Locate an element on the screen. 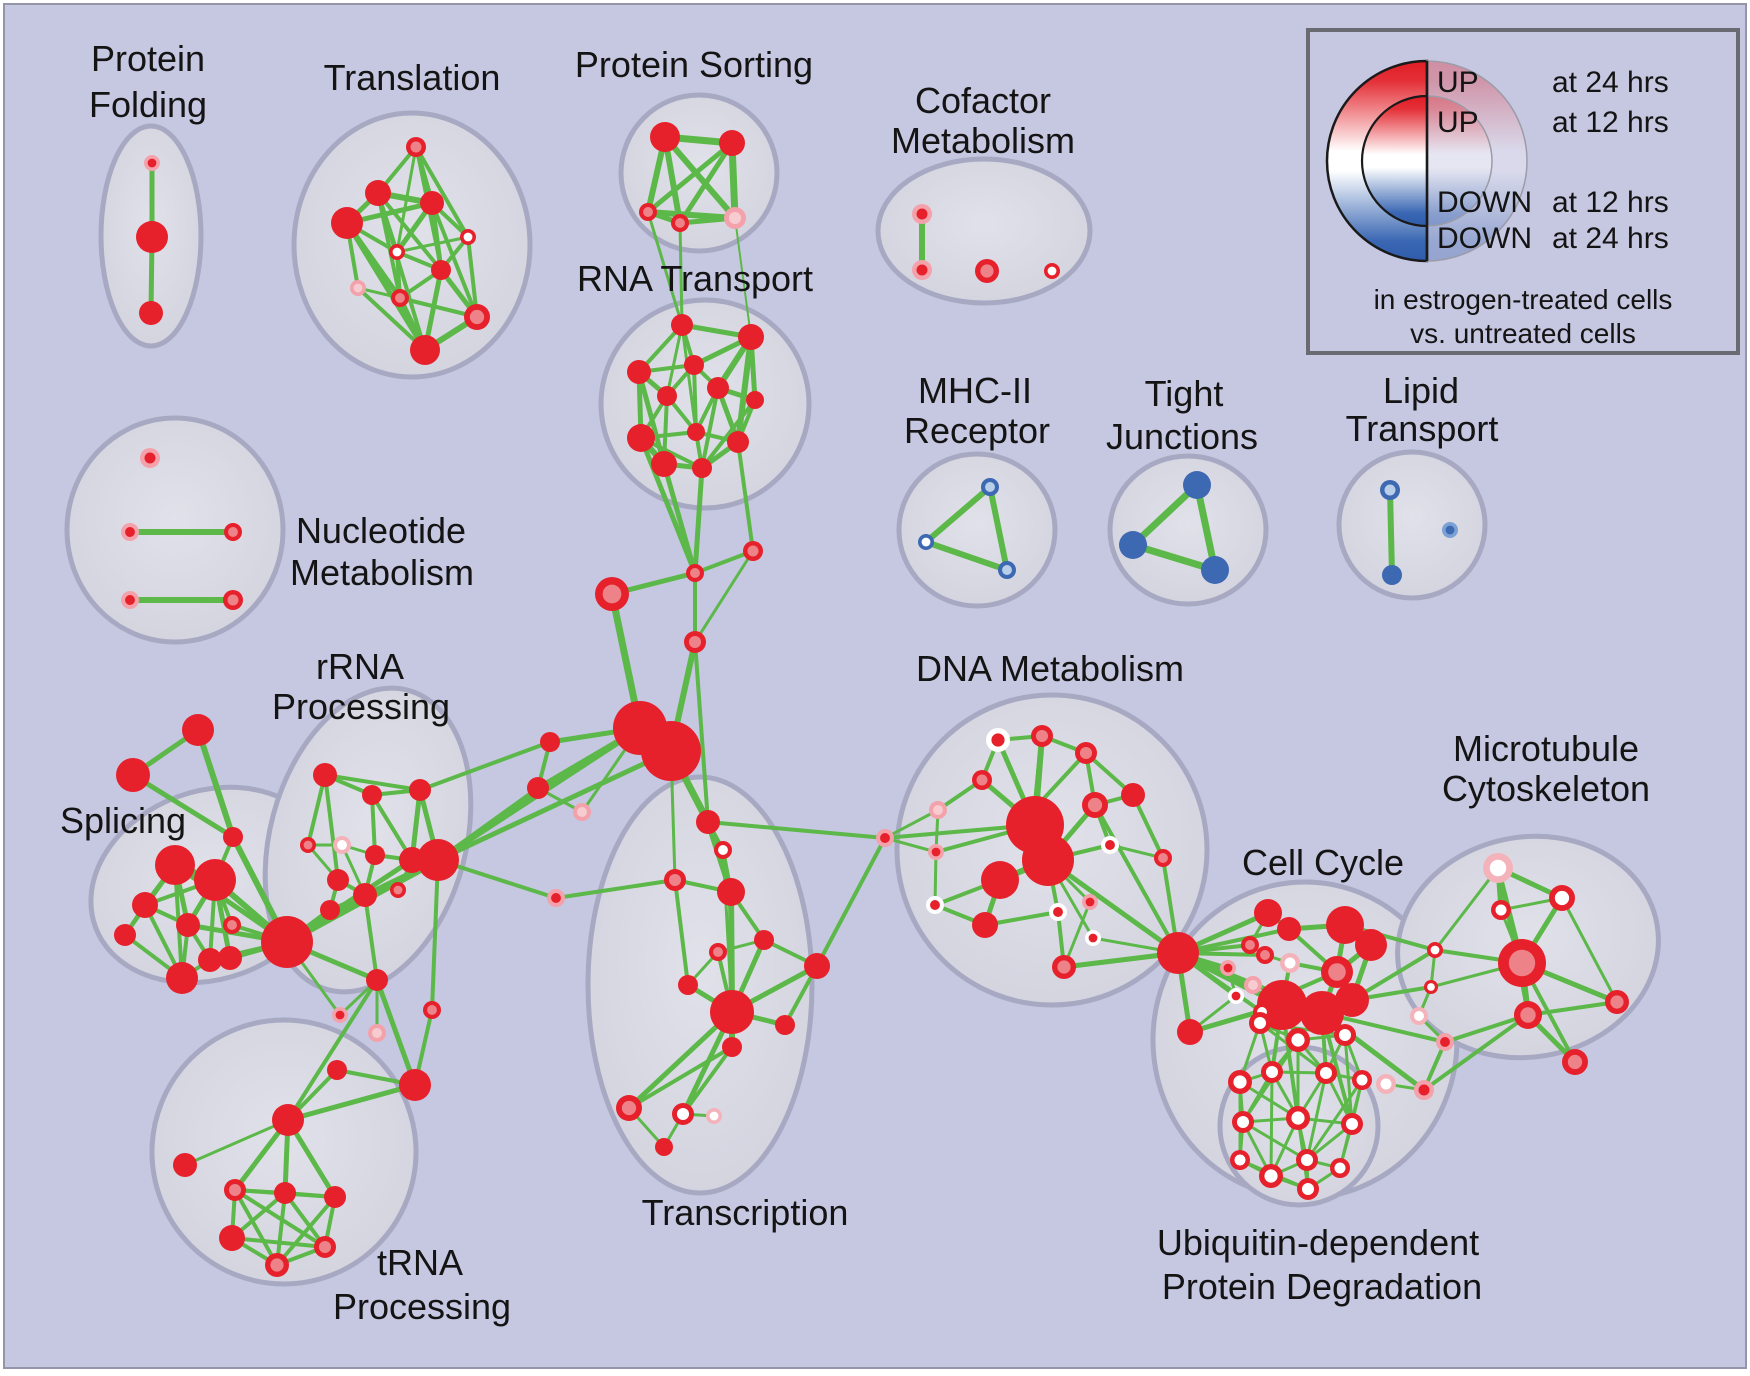 Image resolution: width=1750 pixels, height=1376 pixels. network-edge-u7-u13 is located at coordinates (1334, 1120).